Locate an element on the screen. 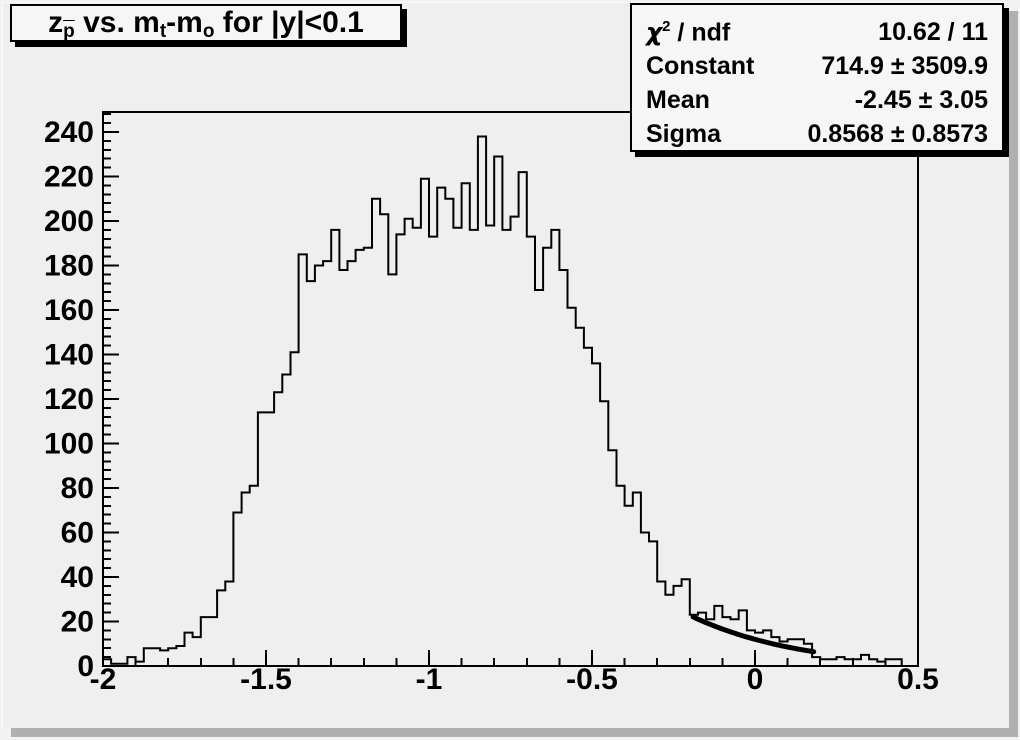 Image resolution: width=1020 pixels, height=740 pixels. stat-value: 10.62 / 11 is located at coordinates (933, 32).